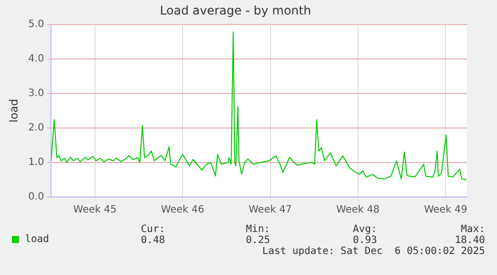 This screenshot has height=275, width=497. I want to click on y-tick-label: 0.0, so click(36, 197).